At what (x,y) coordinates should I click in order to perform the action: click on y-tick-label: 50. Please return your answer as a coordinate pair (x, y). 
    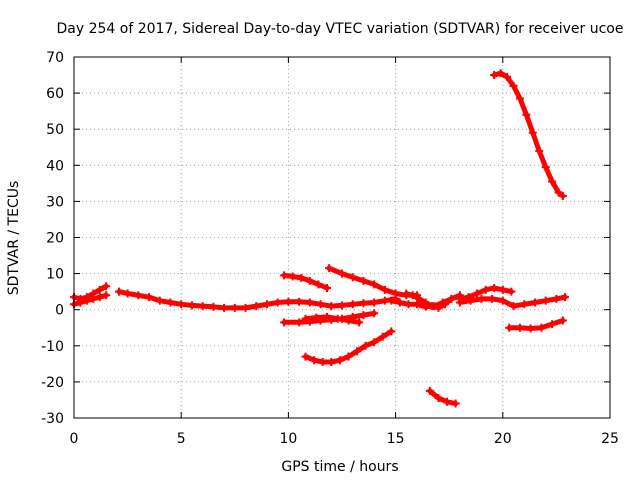
    Looking at the image, I should click on (55, 130).